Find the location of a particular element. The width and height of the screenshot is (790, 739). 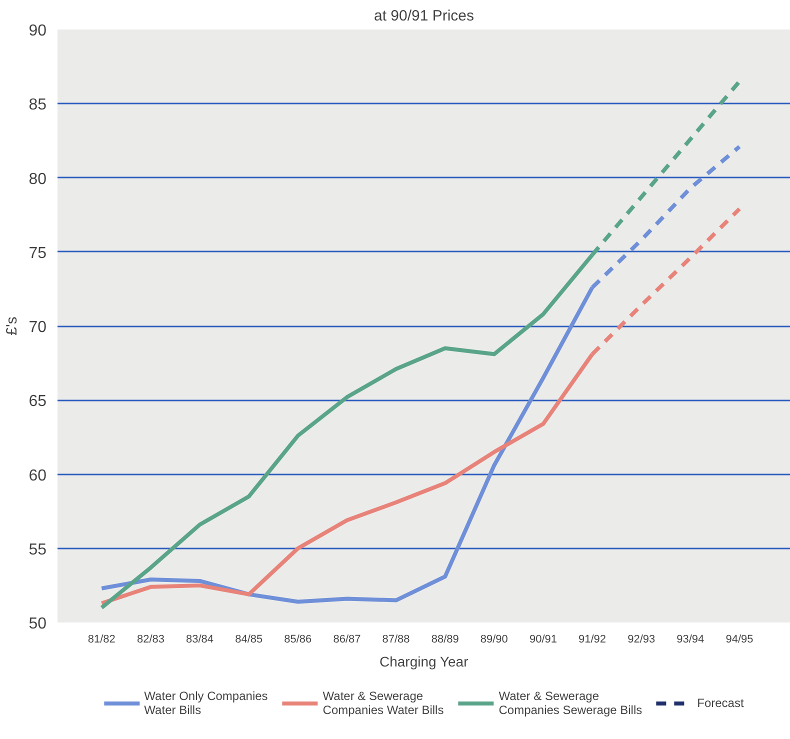

x-tick-label: 89/90 is located at coordinates (494, 640).